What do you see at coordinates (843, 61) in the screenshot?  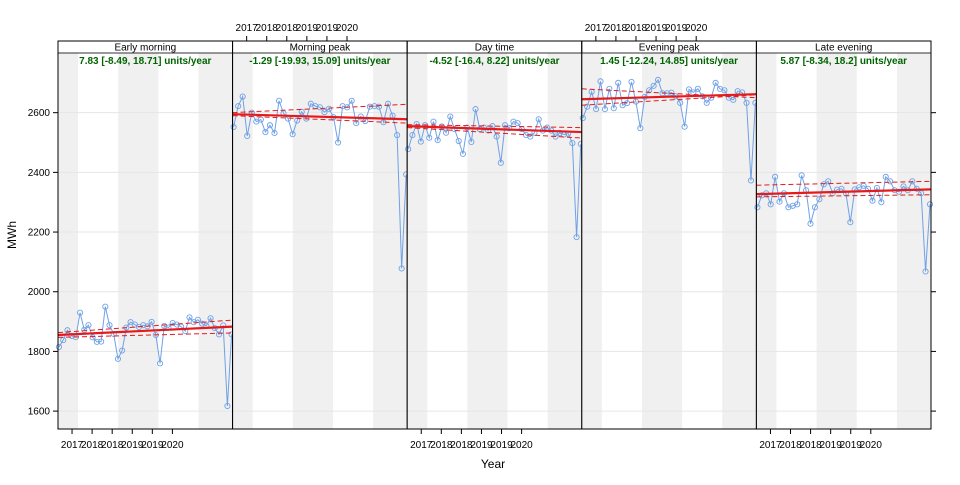 I see `slope-annotation: 5.87 [-8.34, 18.2] units/year` at bounding box center [843, 61].